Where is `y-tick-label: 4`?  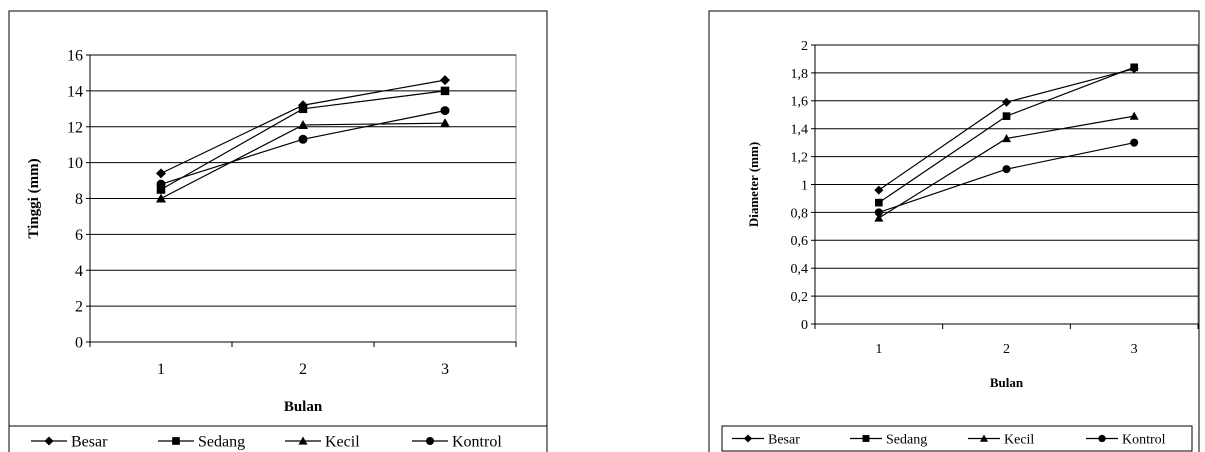
y-tick-label: 4 is located at coordinates (79, 271).